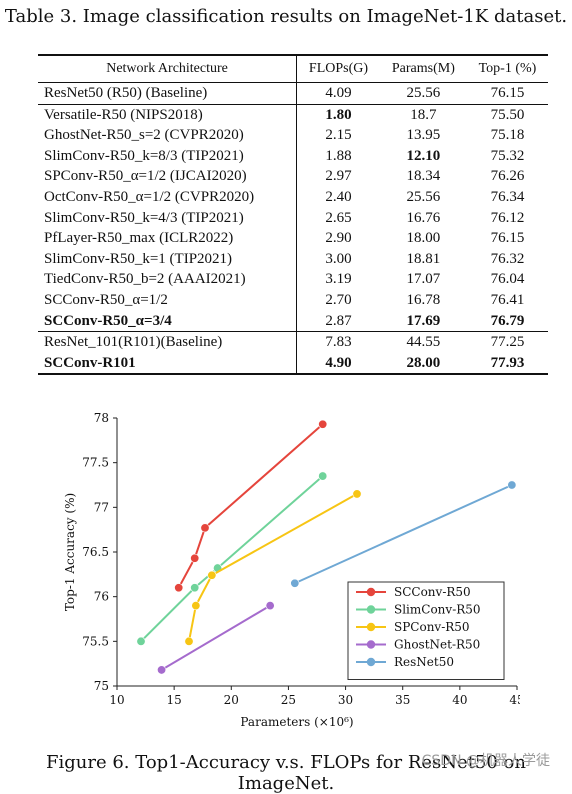 The height and width of the screenshot is (794, 572). I want to click on cell-top1: 76.12, so click(507, 217).